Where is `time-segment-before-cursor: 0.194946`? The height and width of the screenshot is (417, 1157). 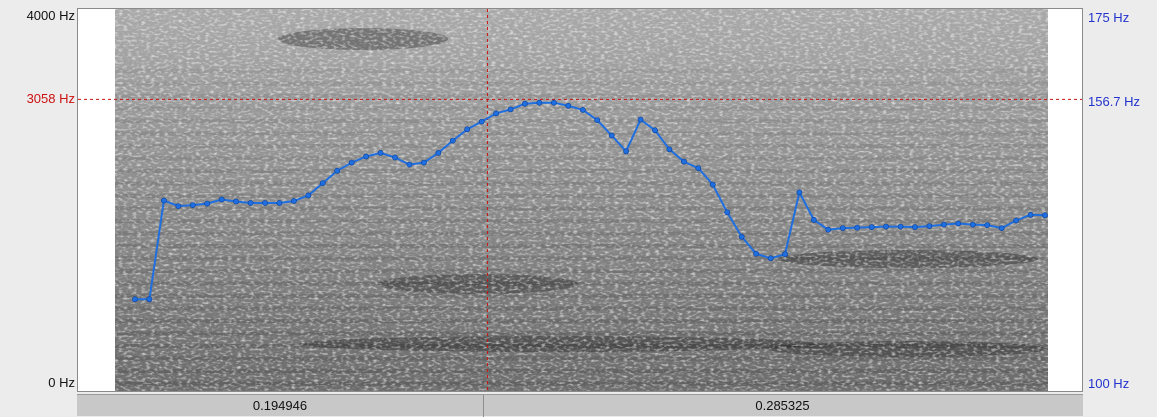
time-segment-before-cursor: 0.194946 is located at coordinates (280, 406).